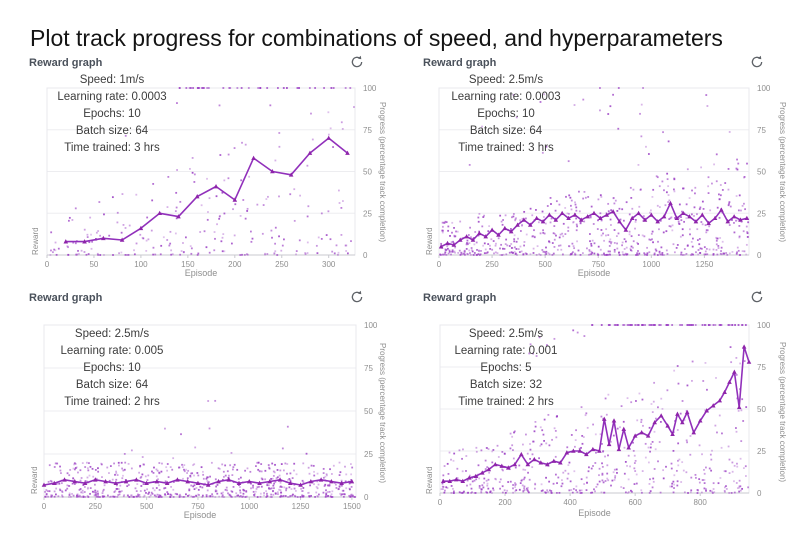 The height and width of the screenshot is (548, 794). I want to click on reward-progress-plot: 0 25 50 75 100 0 200 400 600 800, so click(604, 414).